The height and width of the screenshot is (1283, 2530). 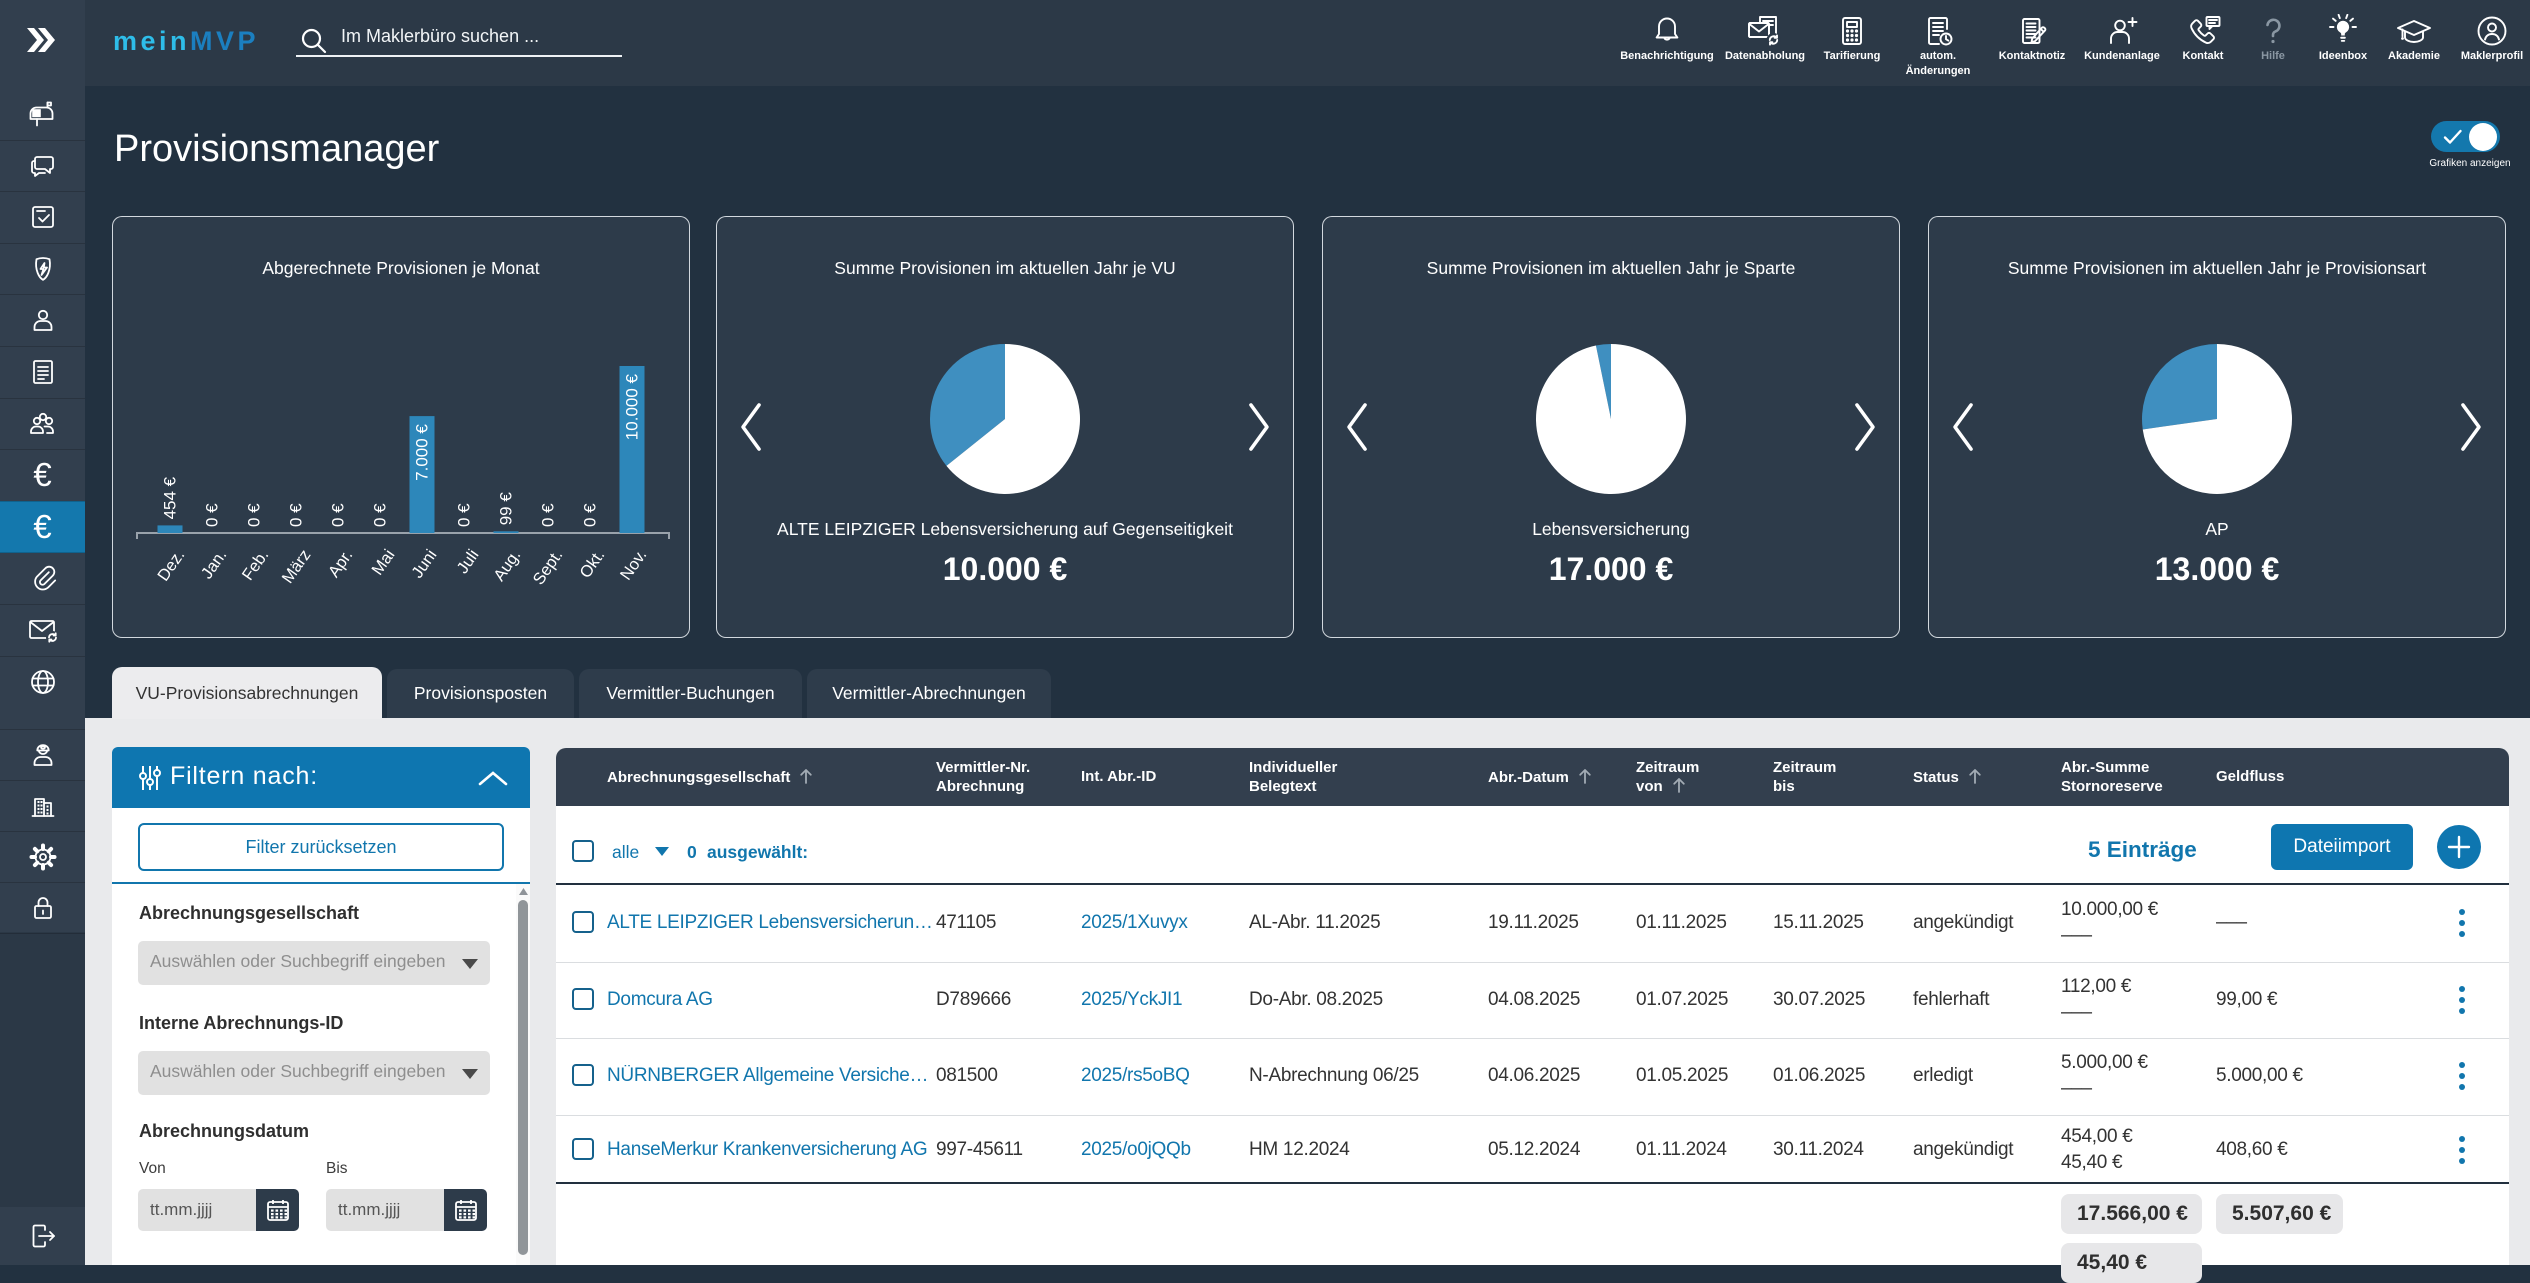 I want to click on svg-text: Juni, so click(x=424, y=563).